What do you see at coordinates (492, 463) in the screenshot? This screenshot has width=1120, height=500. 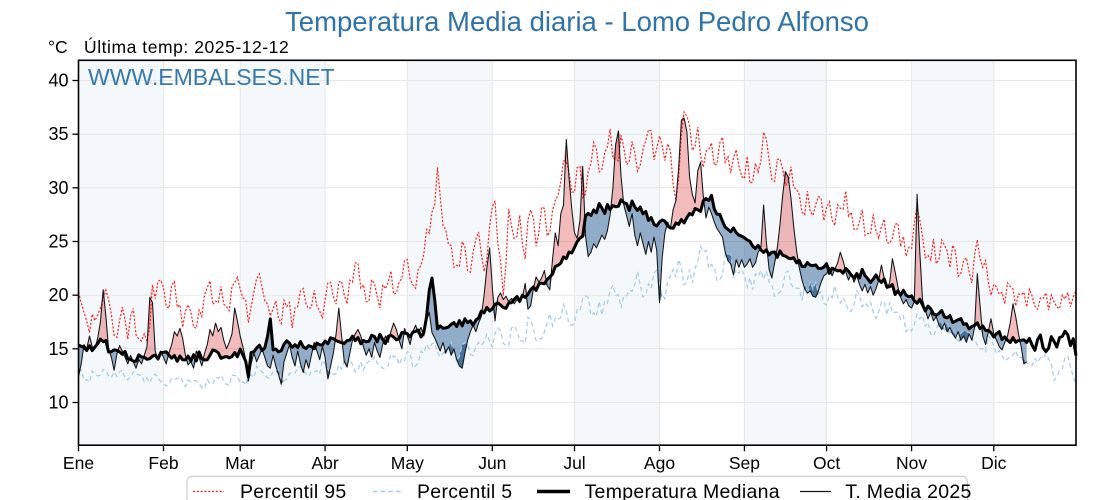 I see `svg-text: Jun` at bounding box center [492, 463].